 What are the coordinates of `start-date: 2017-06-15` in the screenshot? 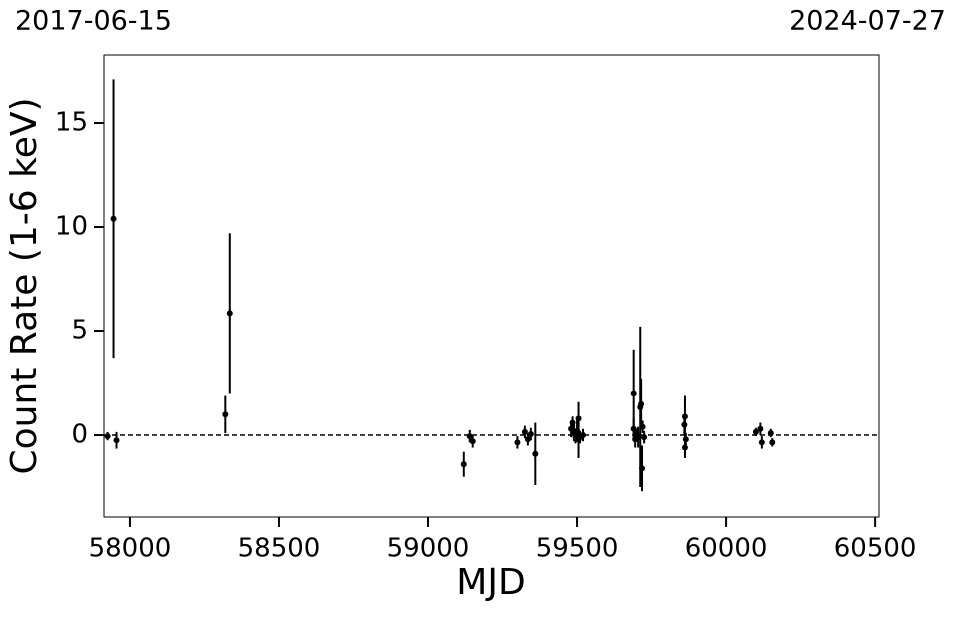 It's located at (93, 21).